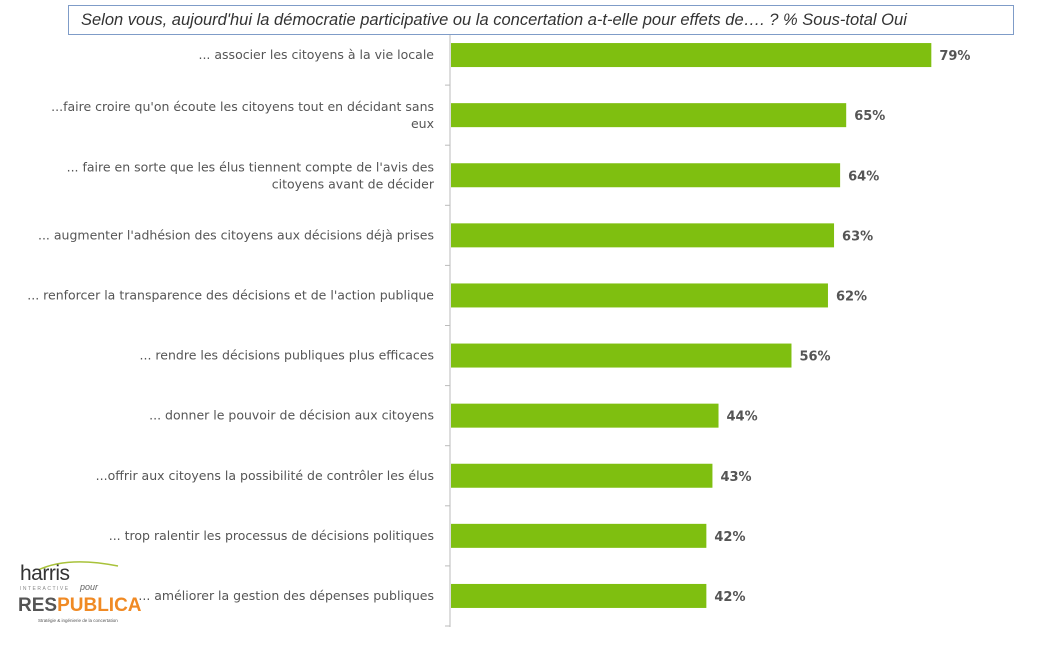  I want to click on value-label: 64%, so click(863, 176).